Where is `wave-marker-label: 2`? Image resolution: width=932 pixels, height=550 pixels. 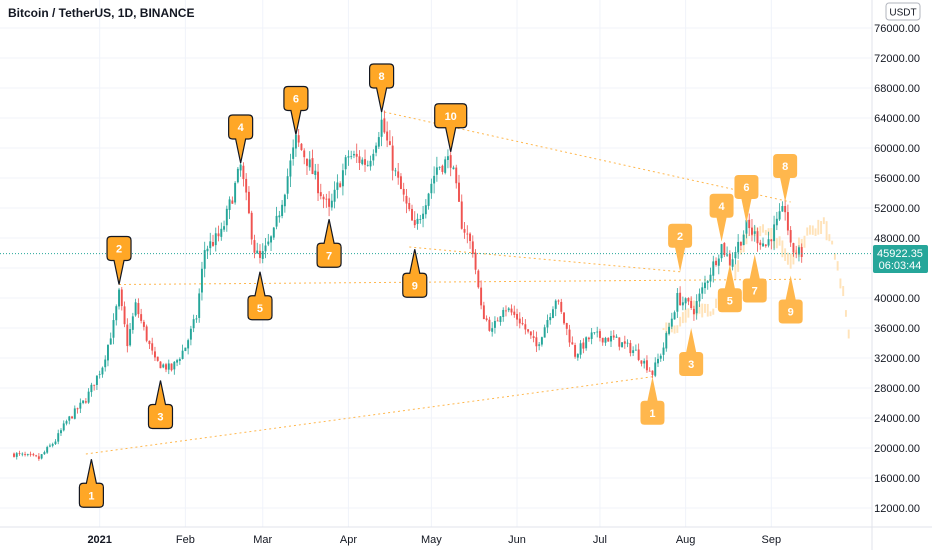 wave-marker-label: 2 is located at coordinates (119, 250).